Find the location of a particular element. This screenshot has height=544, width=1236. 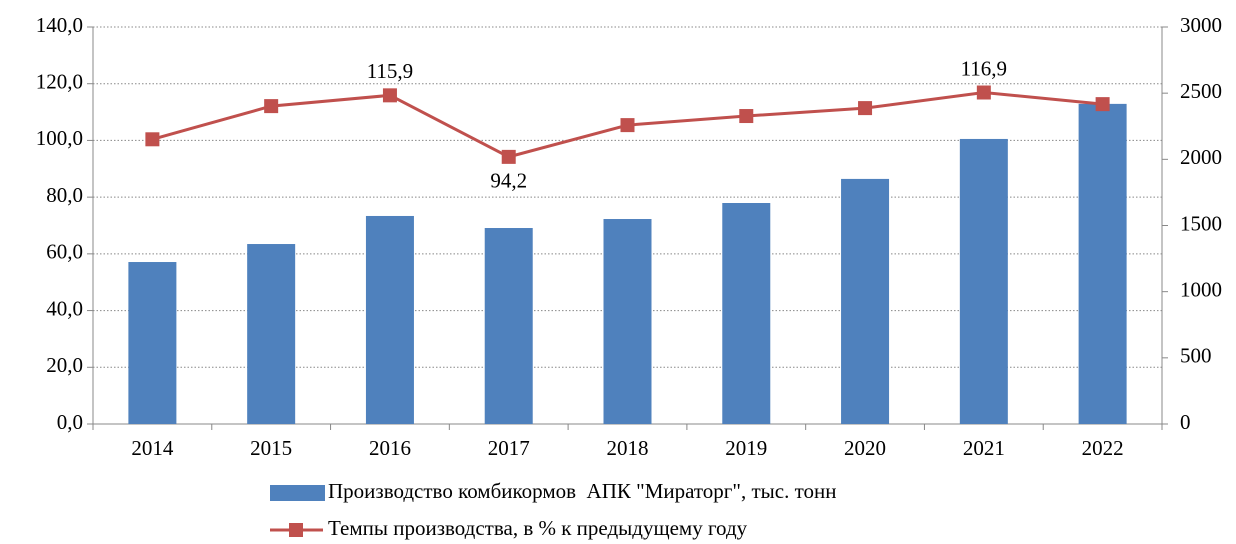

y-tick-label: 100,0 is located at coordinates (59, 138).